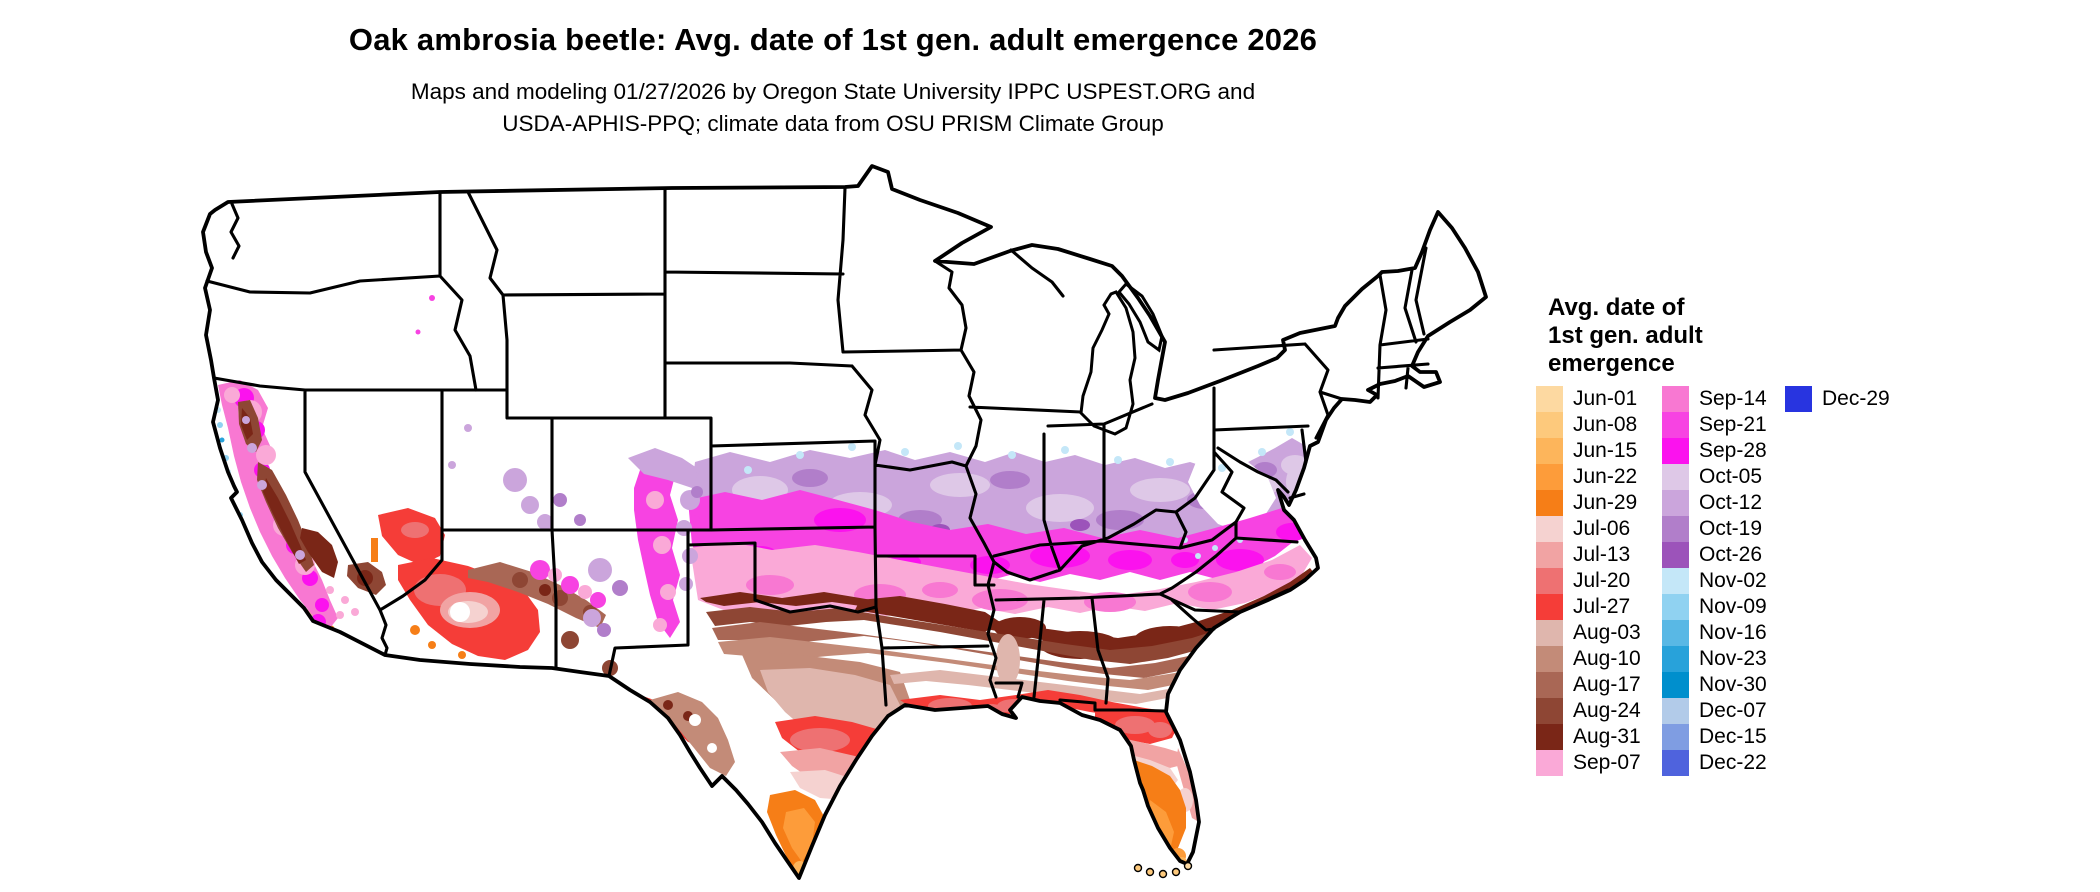  Describe the element at coordinates (1605, 476) in the screenshot. I see `legend-label: Jun-22` at that location.